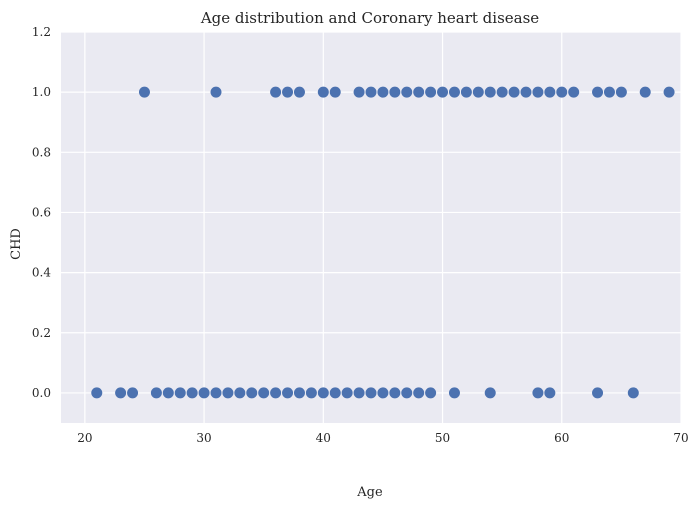 This screenshot has height=508, width=700. What do you see at coordinates (41, 152) in the screenshot?
I see `y-tick-label: 0.8` at bounding box center [41, 152].